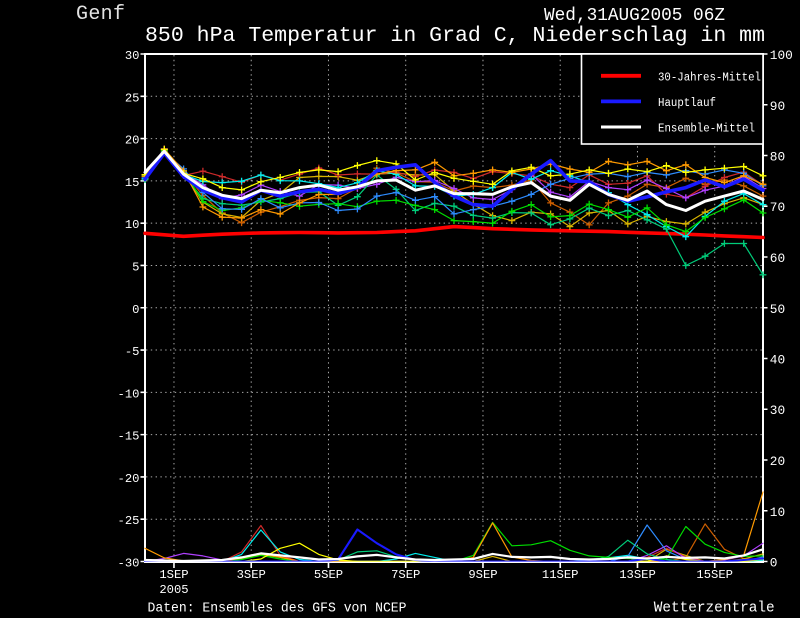 Image resolution: width=800 pixels, height=618 pixels. What do you see at coordinates (132, 183) in the screenshot?
I see `svg-text: 15` at bounding box center [132, 183].